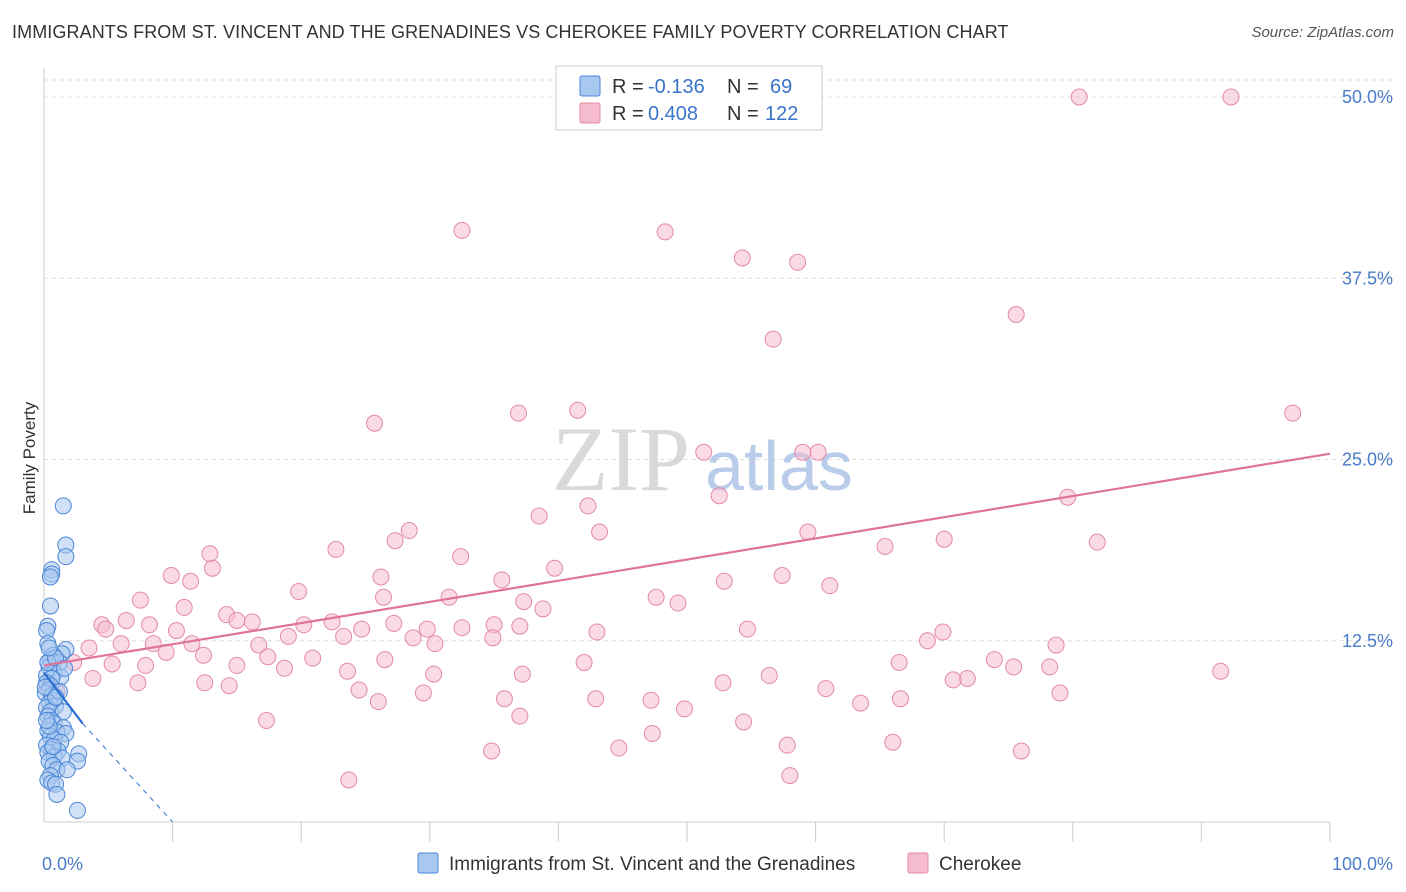  I want to click on series-swatch-pink, so click(918, 863).